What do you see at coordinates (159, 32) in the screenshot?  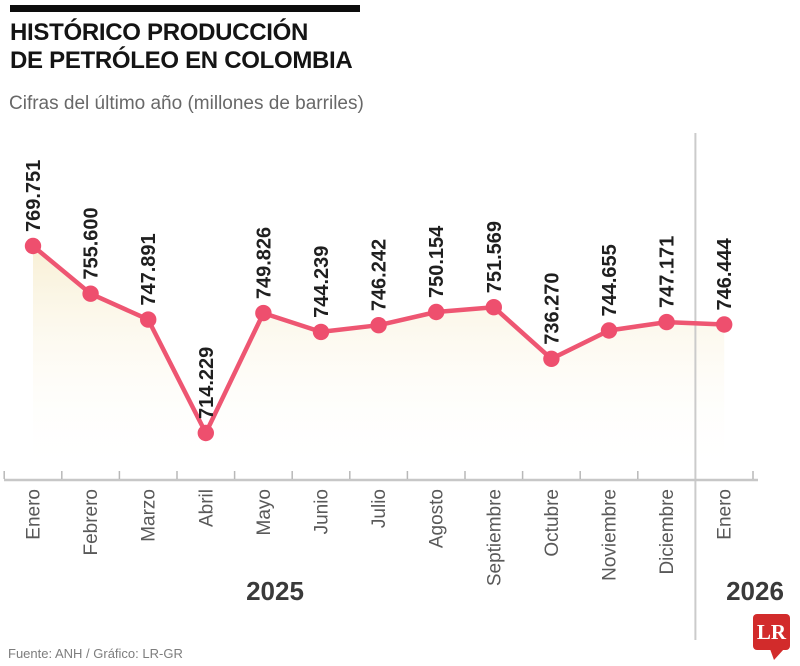 I see `page-title-line1: HISTÓRICO PRODUCCIÓN` at bounding box center [159, 32].